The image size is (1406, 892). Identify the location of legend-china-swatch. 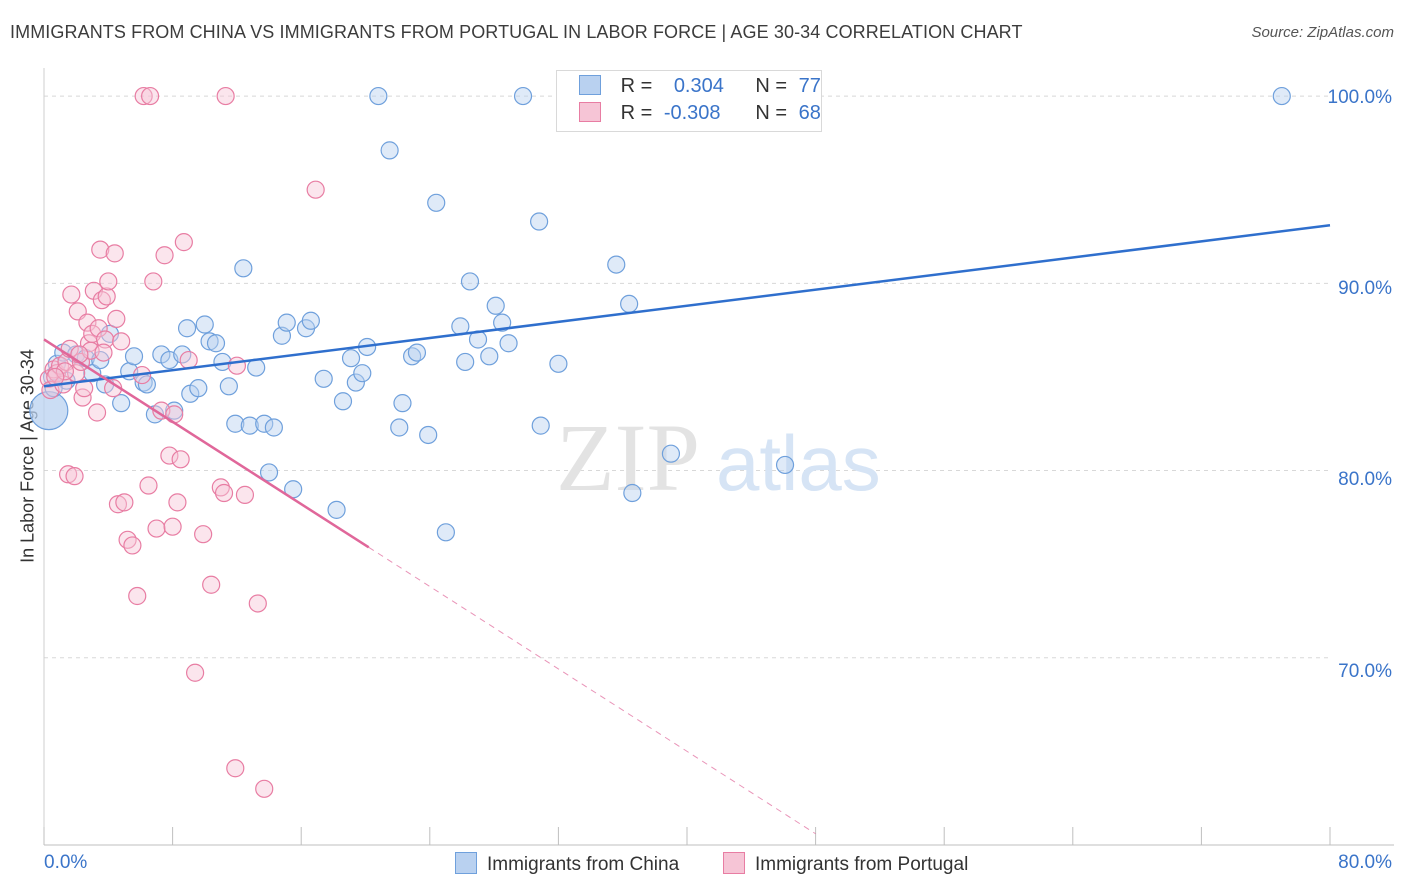
(466, 863).